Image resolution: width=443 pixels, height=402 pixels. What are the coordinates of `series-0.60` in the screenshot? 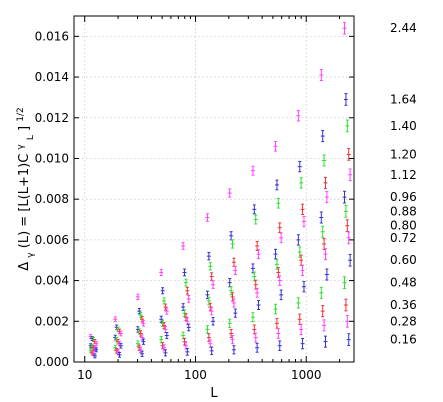 It's located at (223, 303).